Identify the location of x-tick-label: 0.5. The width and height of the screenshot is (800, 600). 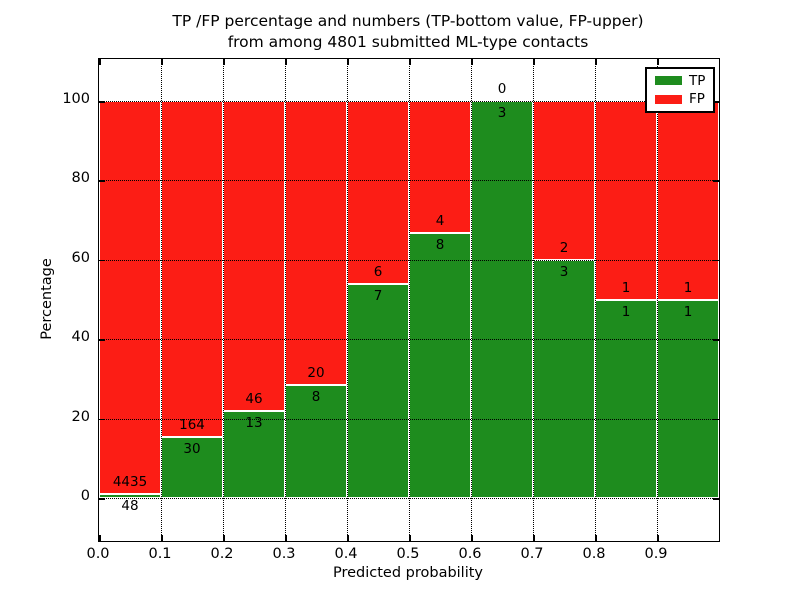
(408, 554).